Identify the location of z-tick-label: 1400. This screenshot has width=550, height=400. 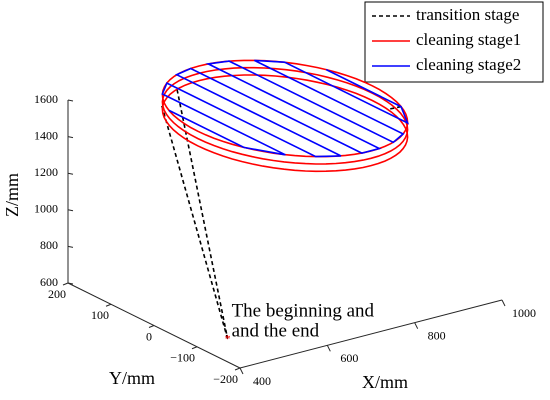
(46, 135).